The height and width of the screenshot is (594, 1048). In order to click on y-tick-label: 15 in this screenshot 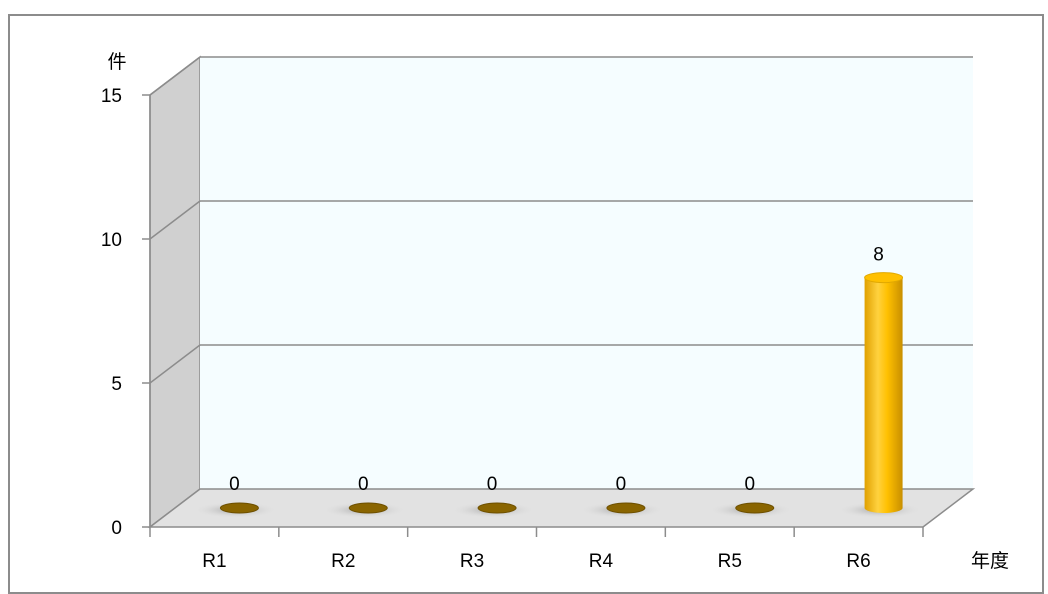, I will do `click(111, 96)`.